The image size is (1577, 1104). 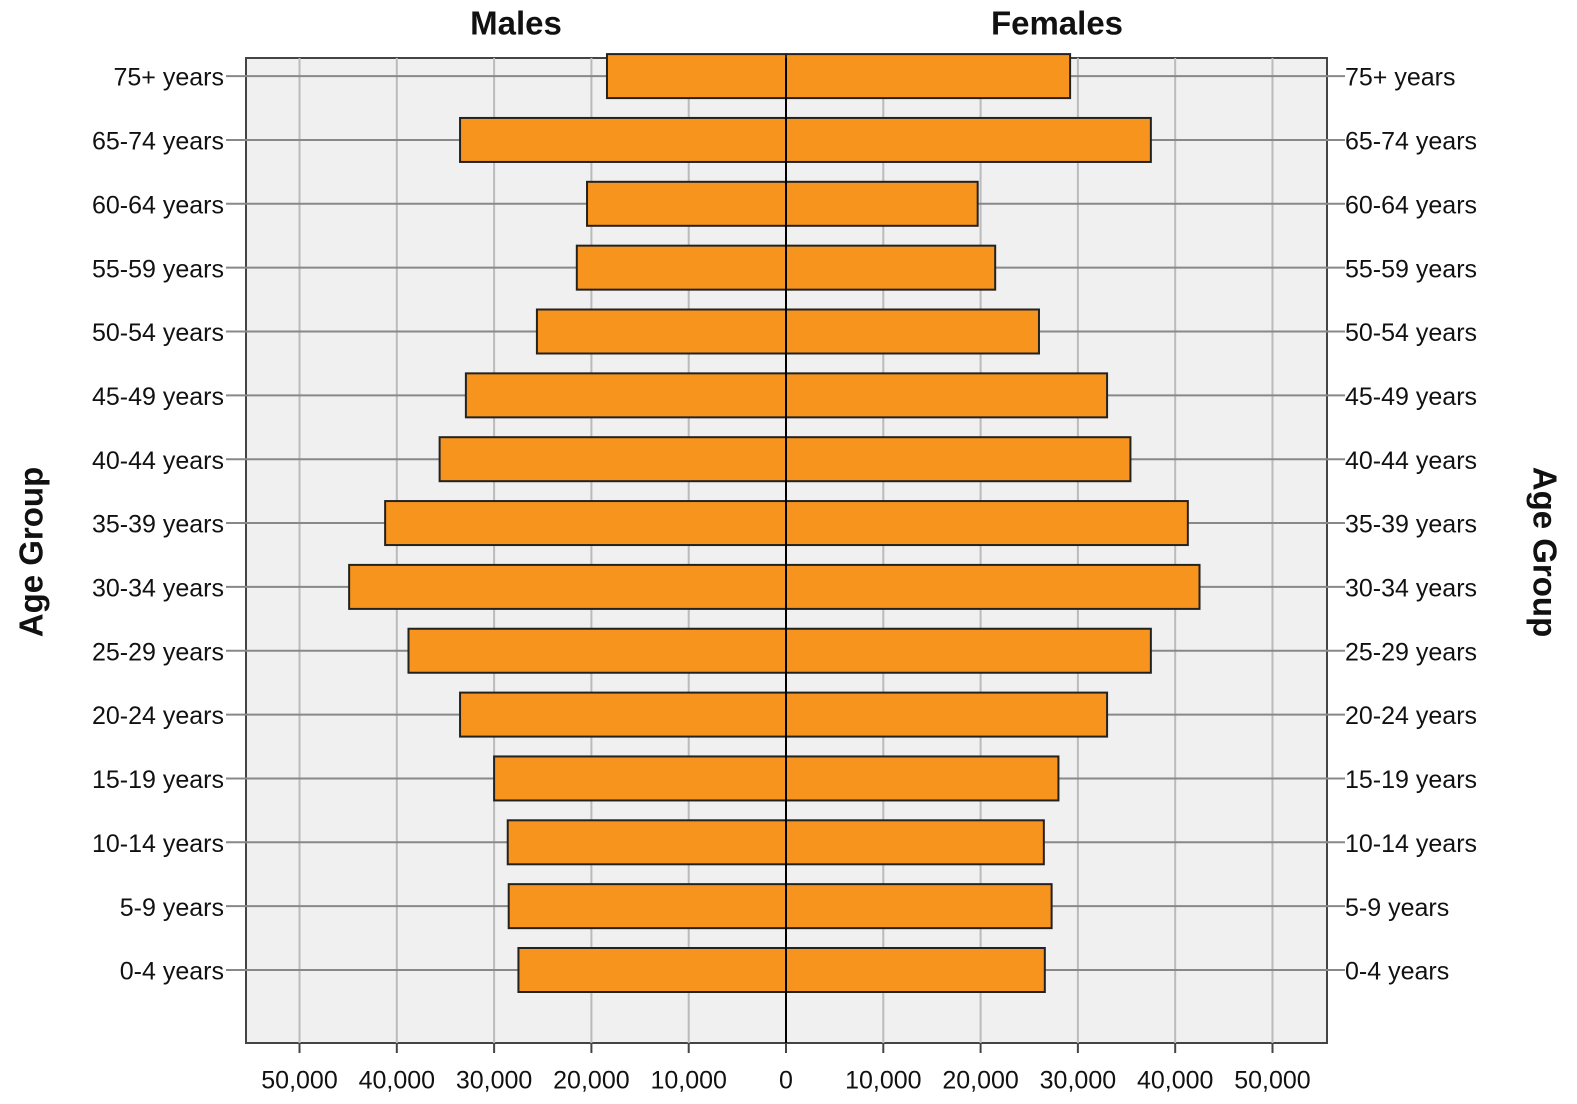 What do you see at coordinates (1411, 461) in the screenshot?
I see `y-tick-label-right: 40-44 years` at bounding box center [1411, 461].